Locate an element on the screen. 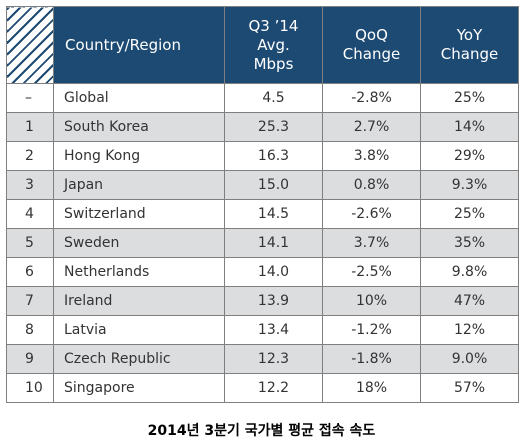 The width and height of the screenshot is (523, 444). qoq-cell: 10% is located at coordinates (371, 301).